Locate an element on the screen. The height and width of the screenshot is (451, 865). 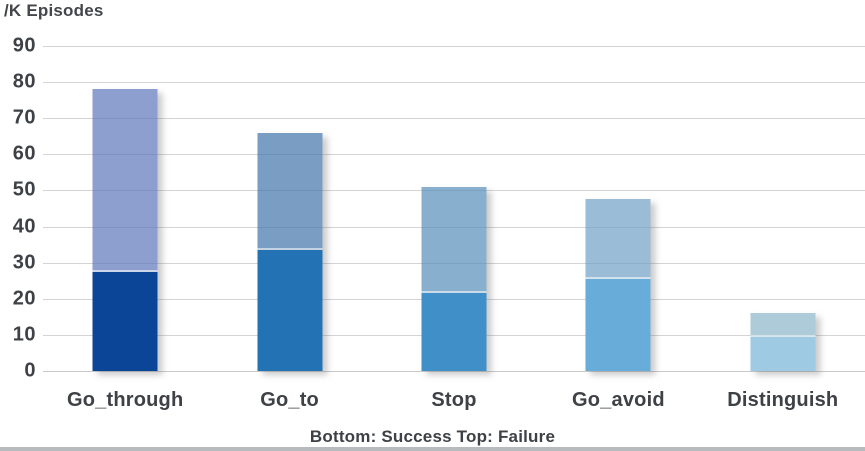
bar-segment-success-go_avoid is located at coordinates (618, 324).